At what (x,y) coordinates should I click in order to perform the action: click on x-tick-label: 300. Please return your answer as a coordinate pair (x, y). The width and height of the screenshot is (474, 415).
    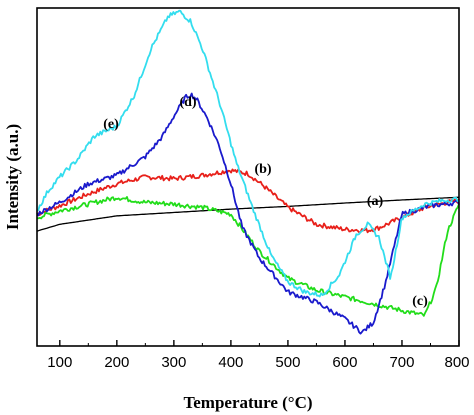
    Looking at the image, I should click on (173, 362).